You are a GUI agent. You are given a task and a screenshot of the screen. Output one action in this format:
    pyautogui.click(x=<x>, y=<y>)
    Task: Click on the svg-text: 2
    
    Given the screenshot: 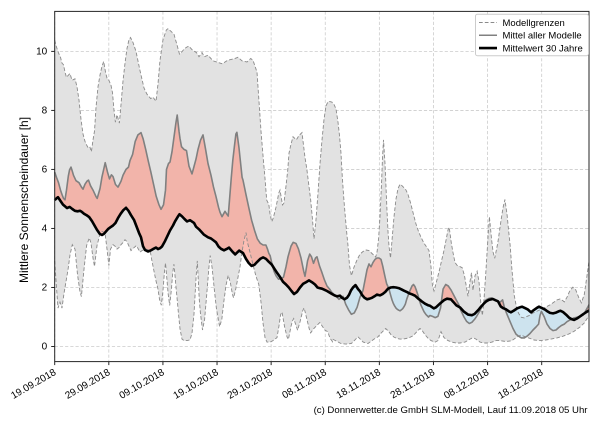 What is the action you would take?
    pyautogui.click(x=45, y=288)
    